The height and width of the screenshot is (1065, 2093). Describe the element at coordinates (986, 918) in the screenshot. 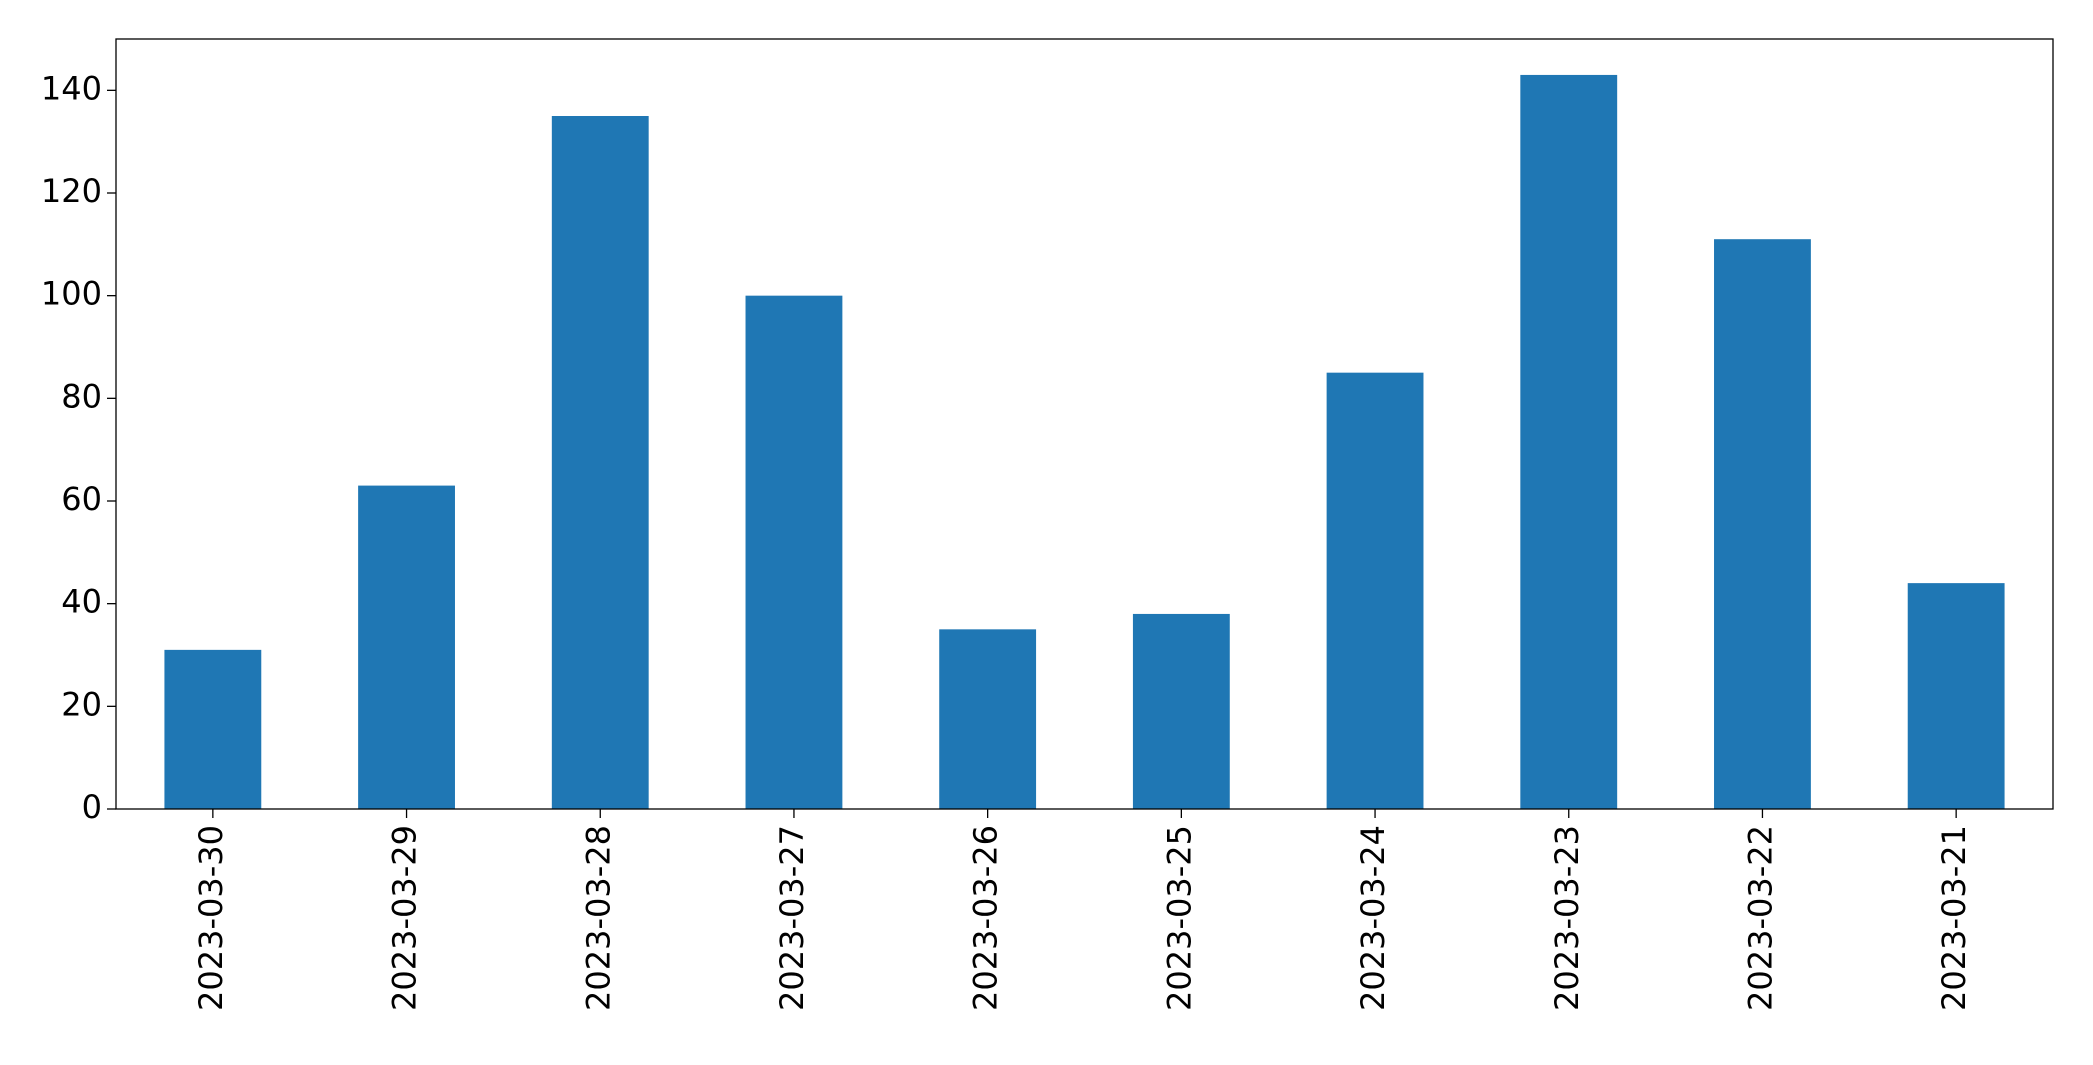

I see `x-tick-label: 2023-03-26` at that location.